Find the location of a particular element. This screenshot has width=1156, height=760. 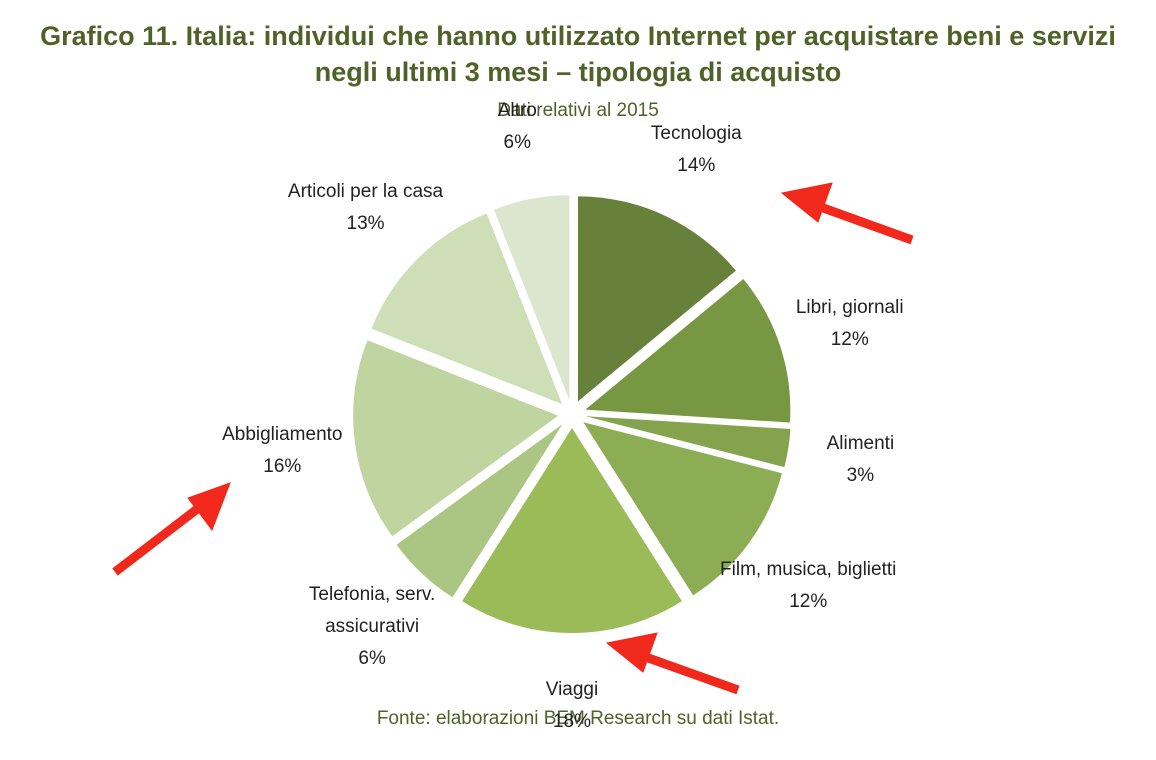

category-label: Alimenti is located at coordinates (860, 443).